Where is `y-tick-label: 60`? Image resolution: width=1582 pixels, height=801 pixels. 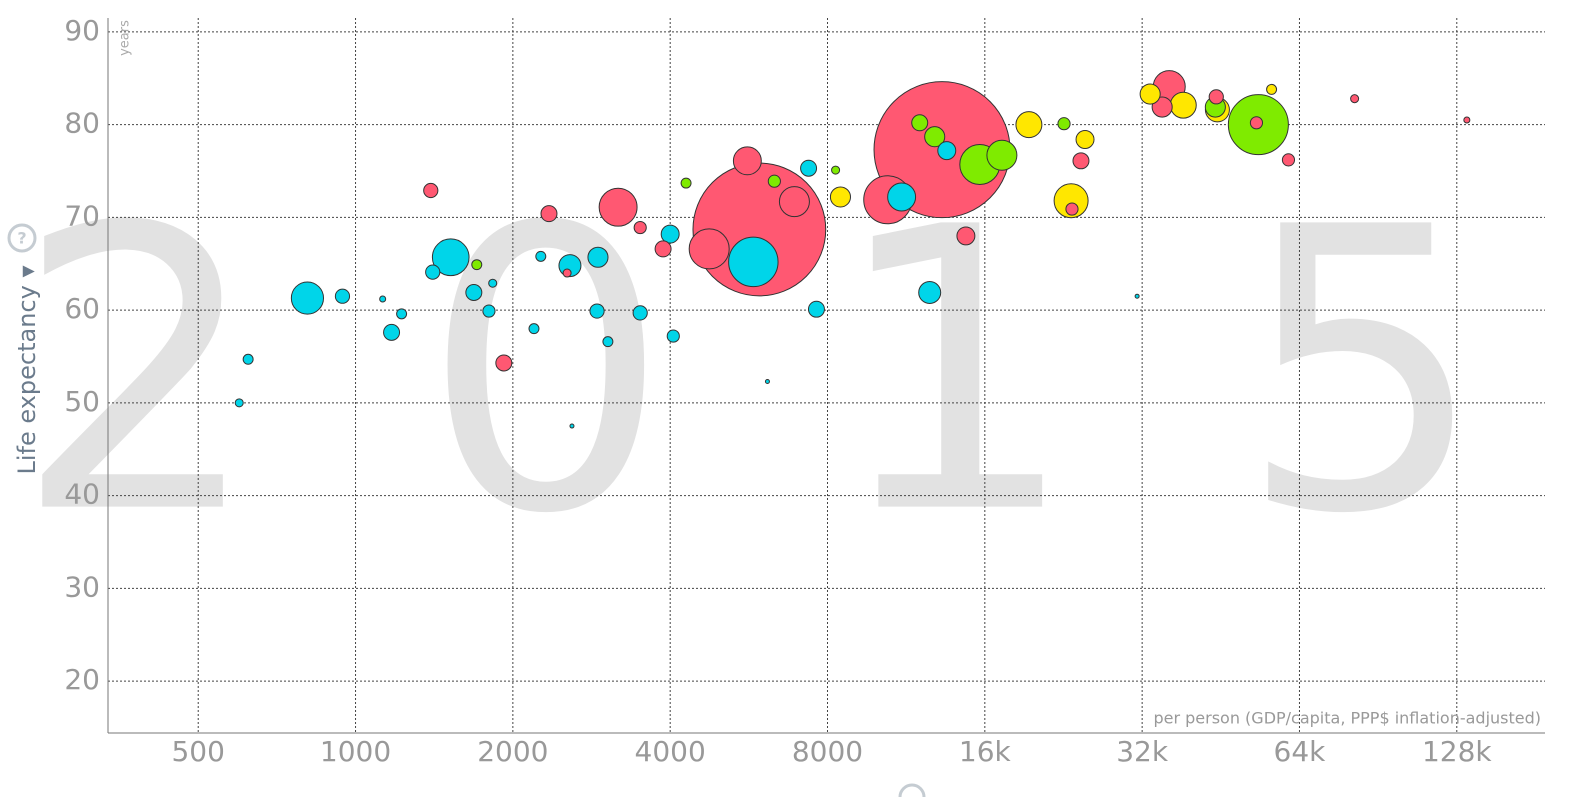
y-tick-label: 60 is located at coordinates (82, 308).